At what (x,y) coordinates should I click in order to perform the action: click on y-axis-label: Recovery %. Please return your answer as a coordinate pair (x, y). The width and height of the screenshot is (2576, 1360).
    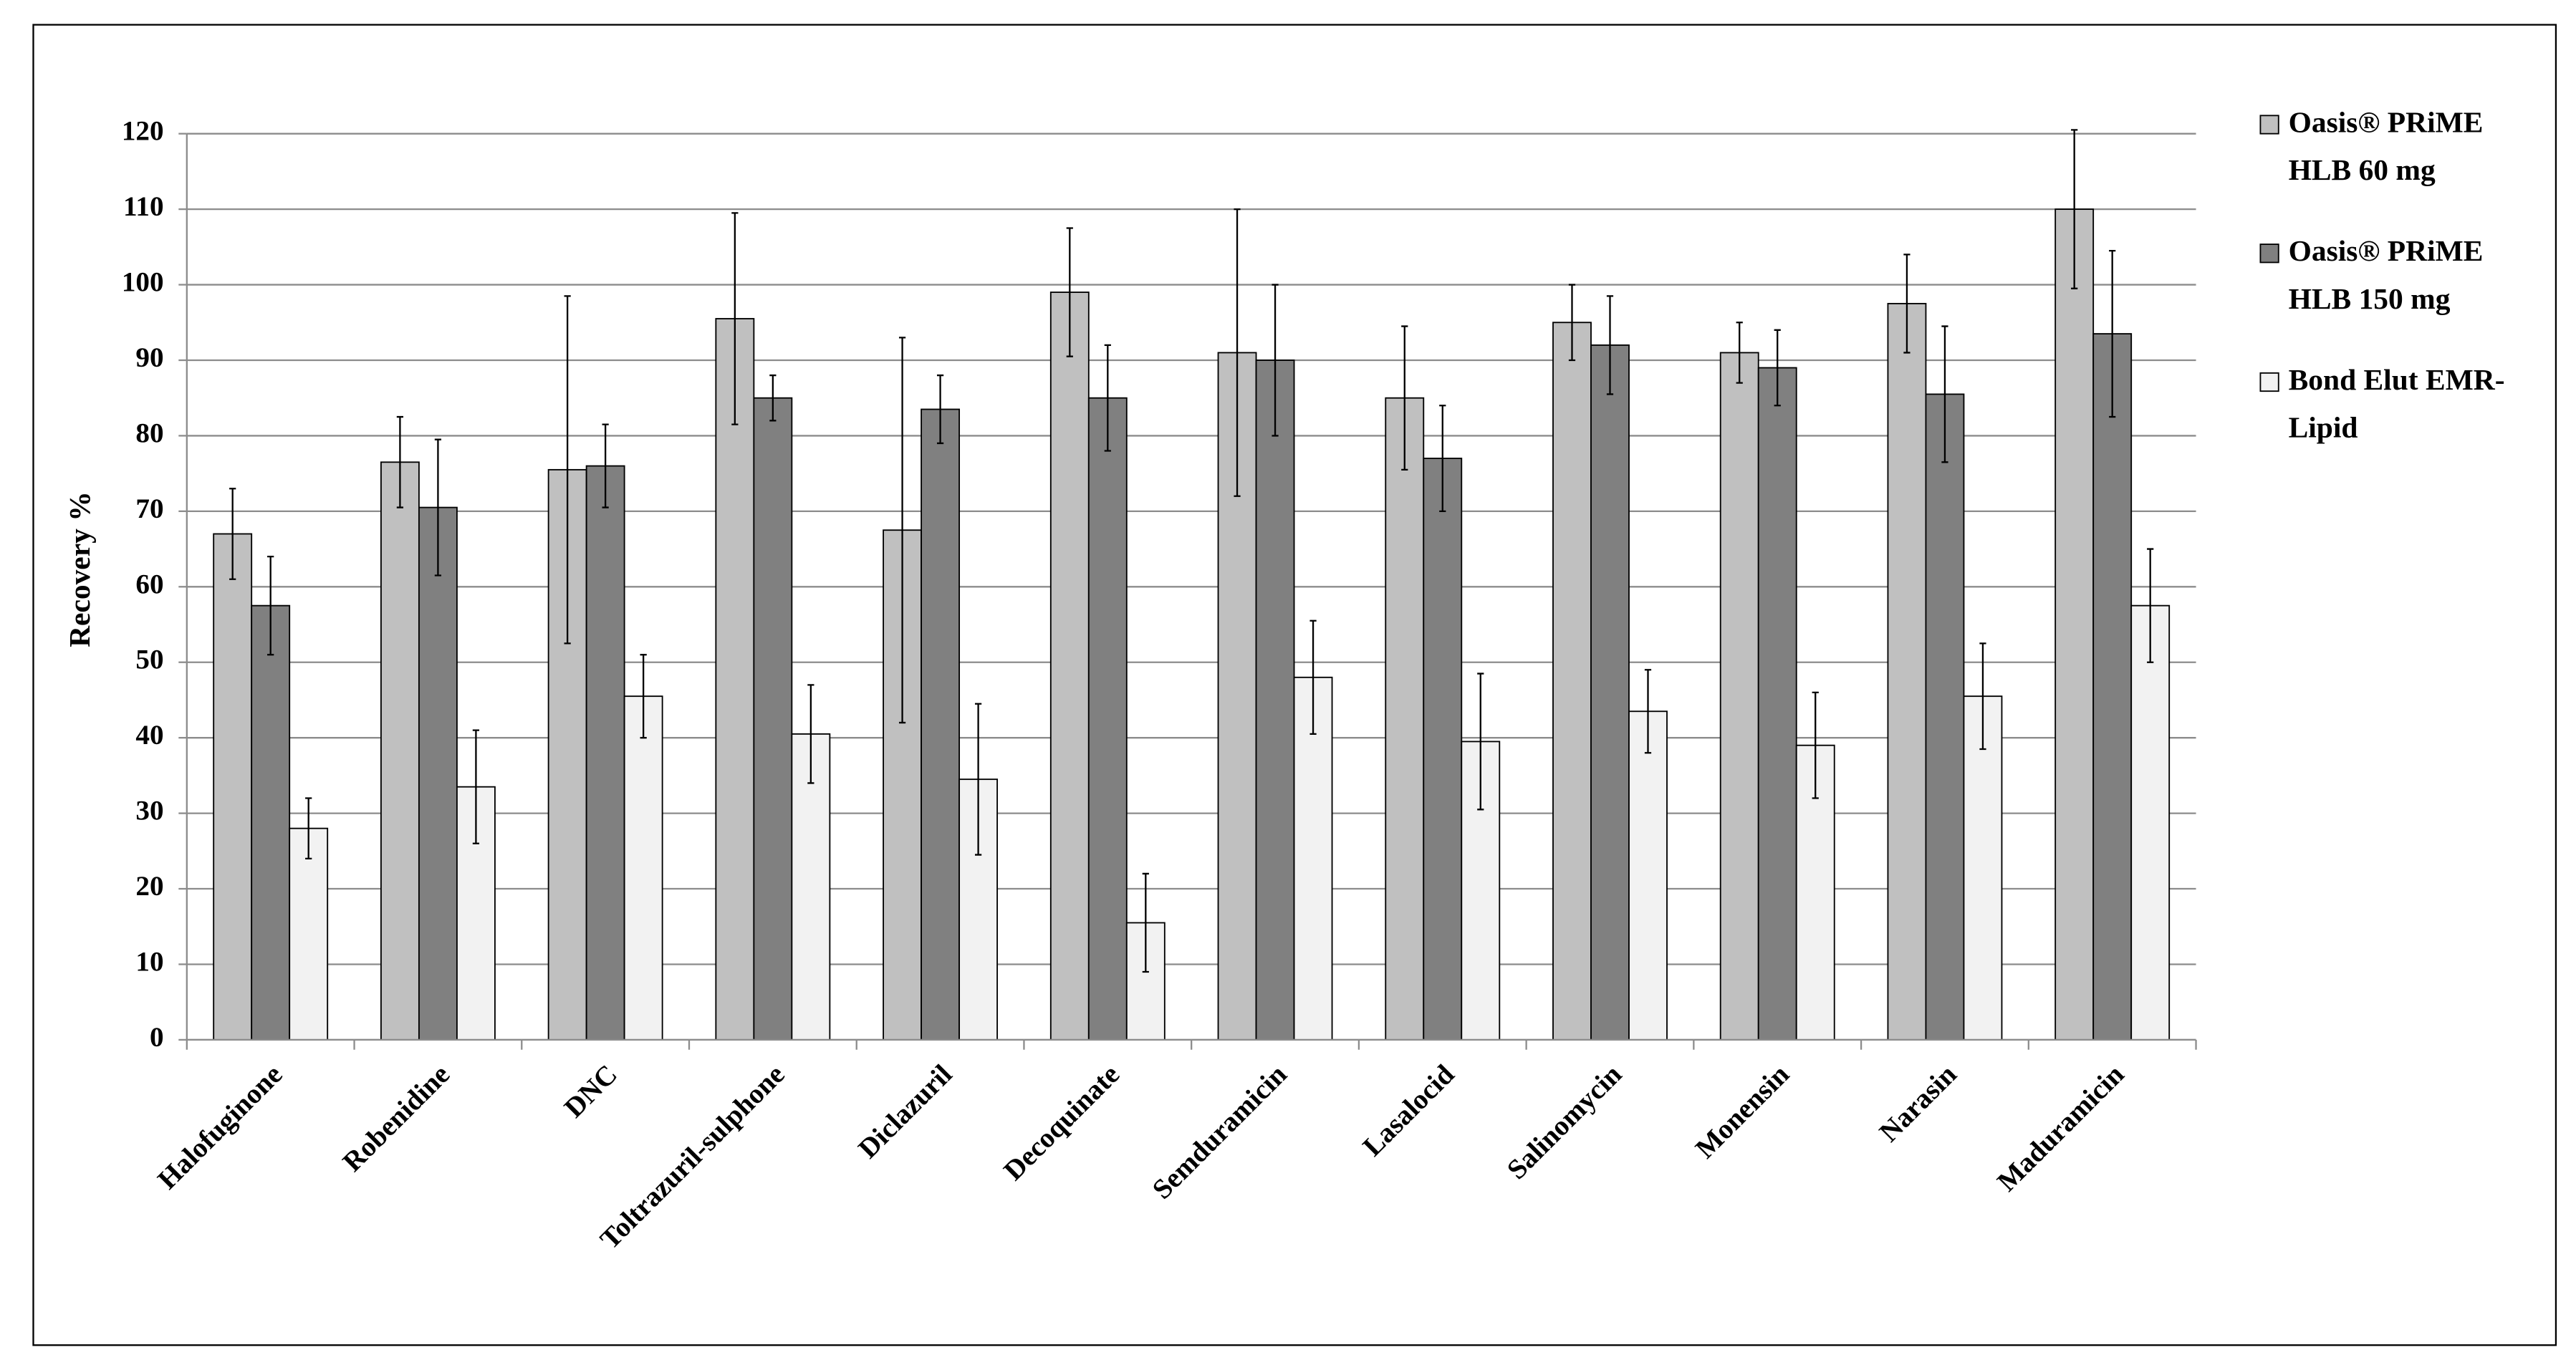
    Looking at the image, I should click on (79, 569).